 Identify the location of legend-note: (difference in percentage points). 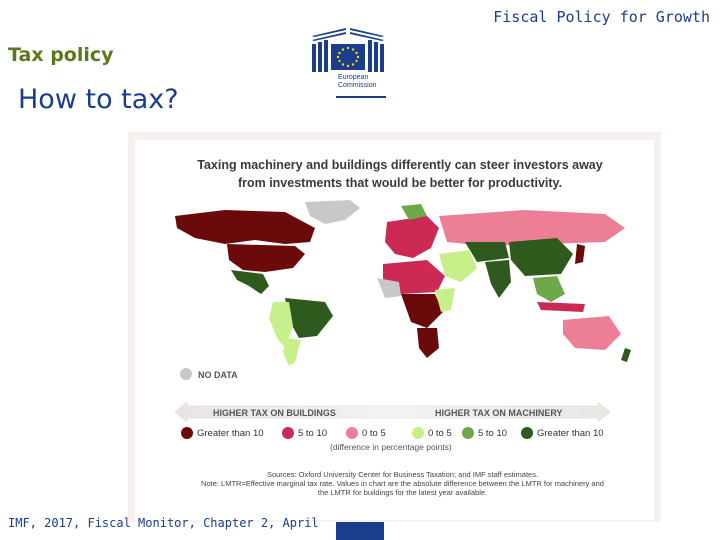
(391, 447).